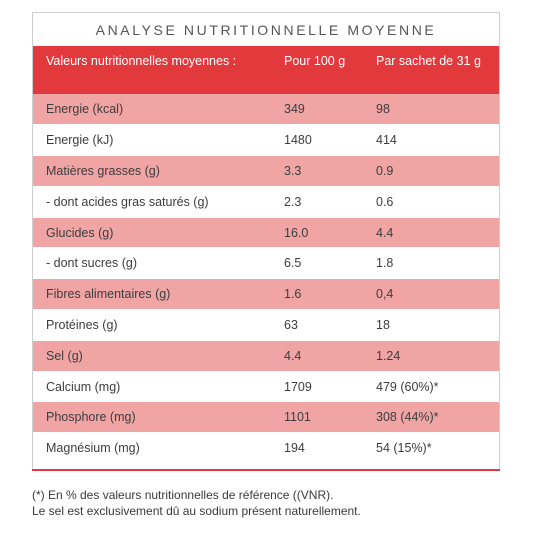  Describe the element at coordinates (317, 294) in the screenshot. I see `value-per-100g: 1.6` at that location.